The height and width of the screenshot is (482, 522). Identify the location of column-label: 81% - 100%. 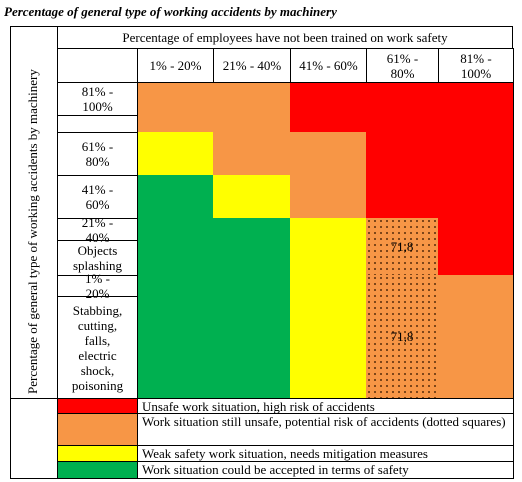
(476, 65).